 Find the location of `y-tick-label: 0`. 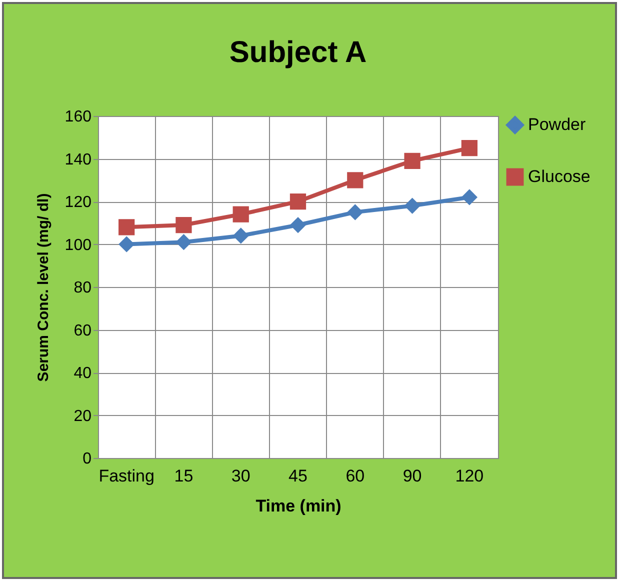

y-tick-label: 0 is located at coordinates (87, 459).